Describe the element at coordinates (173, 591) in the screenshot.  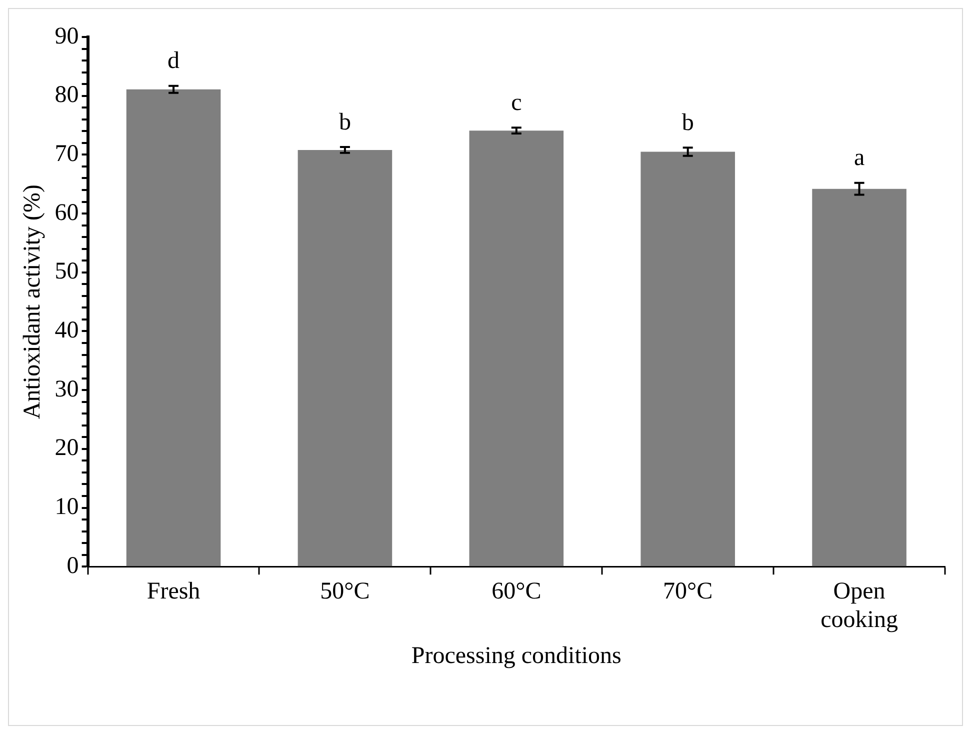
I see `x-tick-label: Fresh` at that location.